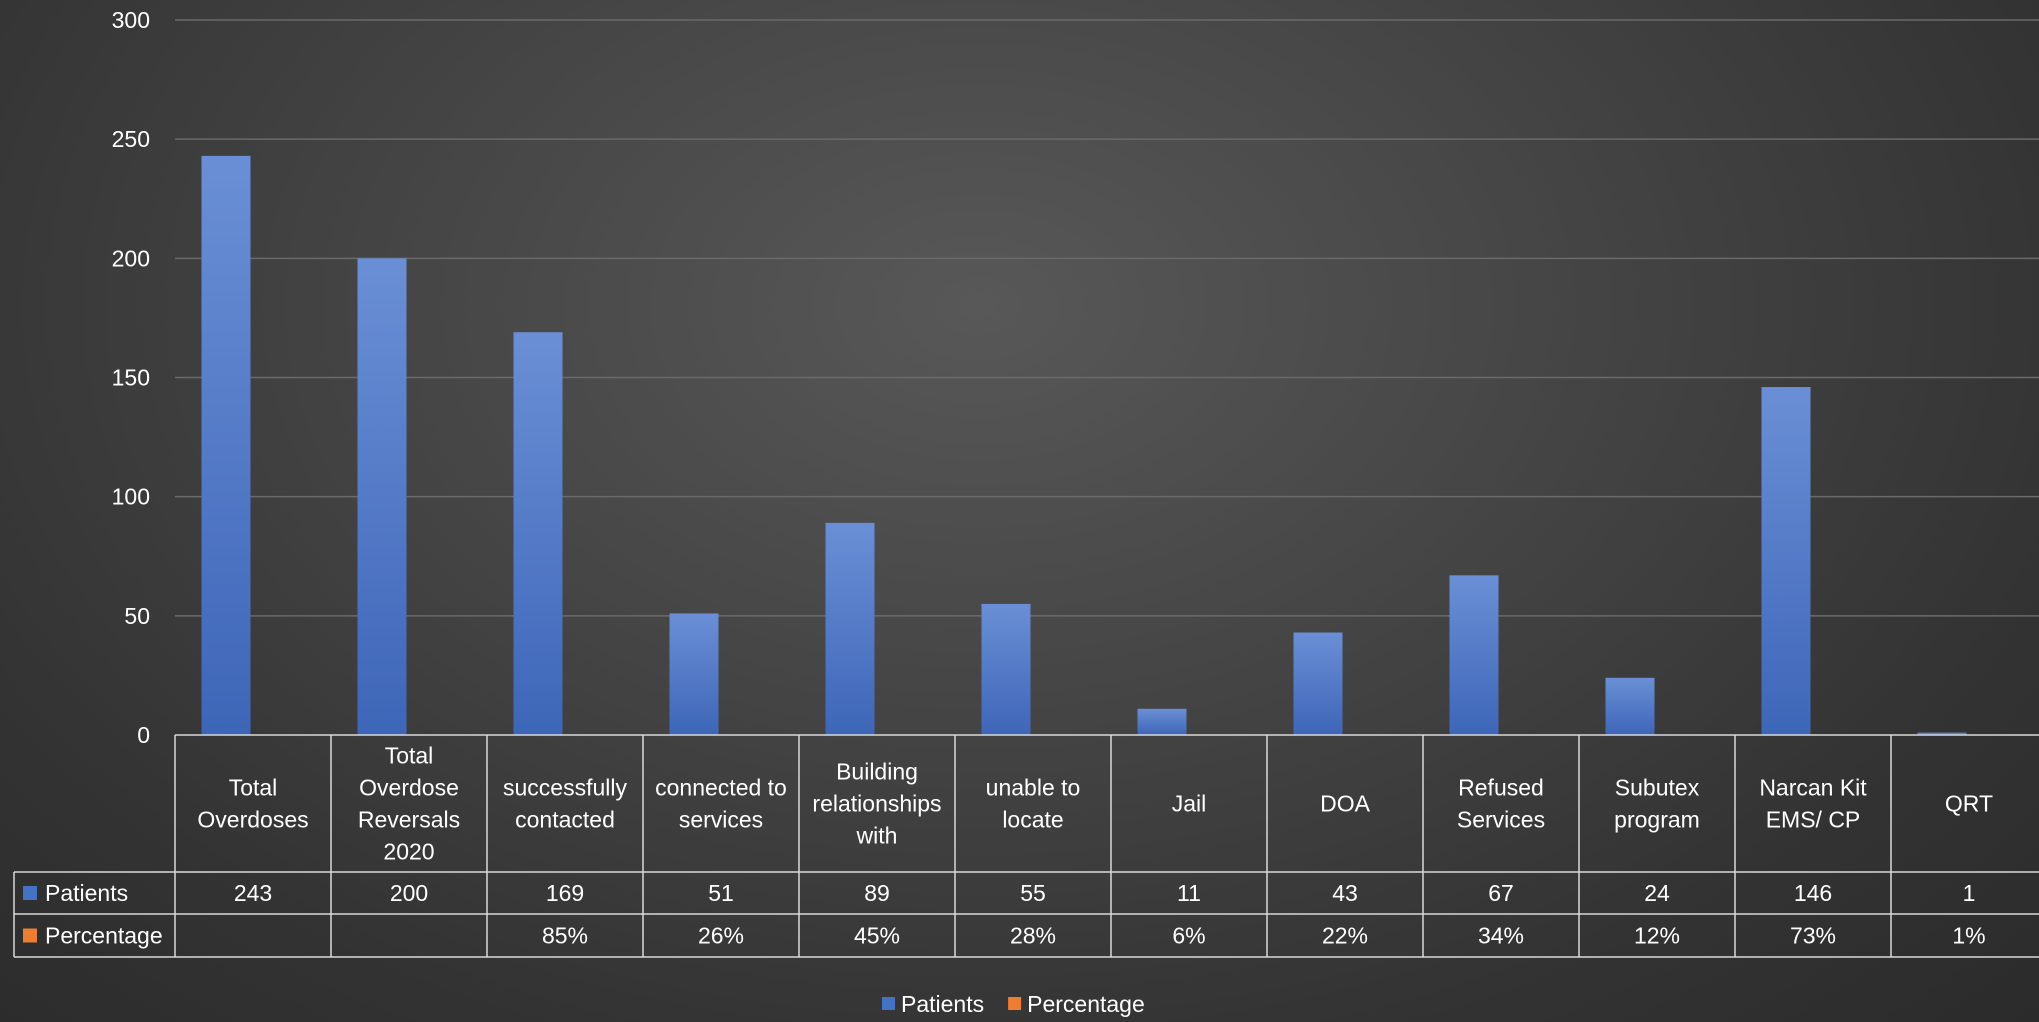 The height and width of the screenshot is (1022, 2039). Describe the element at coordinates (409, 893) in the screenshot. I see `table-cell-value: 200` at that location.